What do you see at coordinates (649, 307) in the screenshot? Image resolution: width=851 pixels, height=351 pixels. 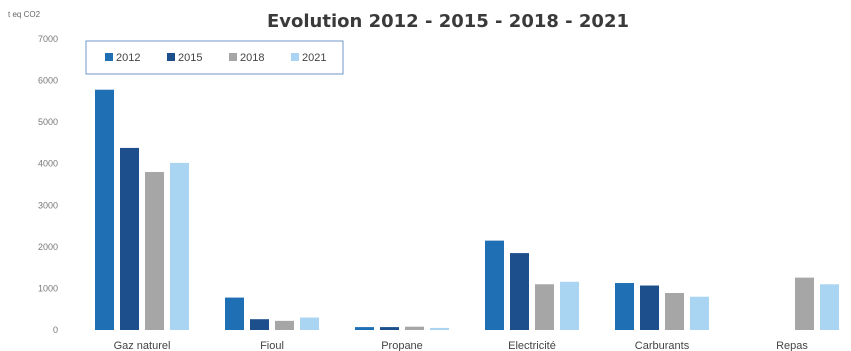 I see `bar-2015-carburants` at bounding box center [649, 307].